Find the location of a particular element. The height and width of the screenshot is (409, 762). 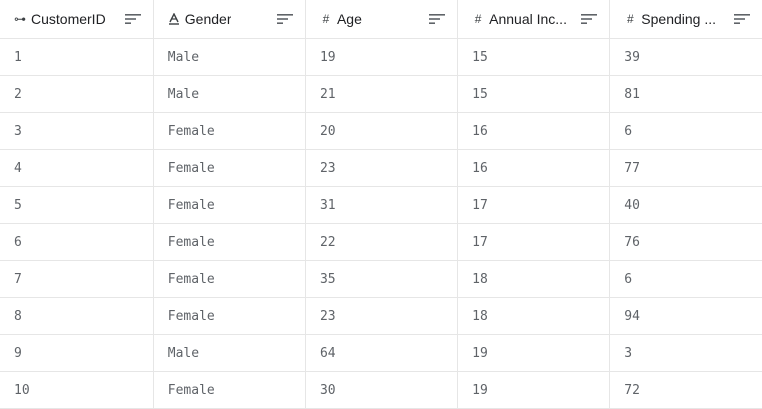

table-header: ⊶ CustomerID Gender is located at coordinates (381, 19).